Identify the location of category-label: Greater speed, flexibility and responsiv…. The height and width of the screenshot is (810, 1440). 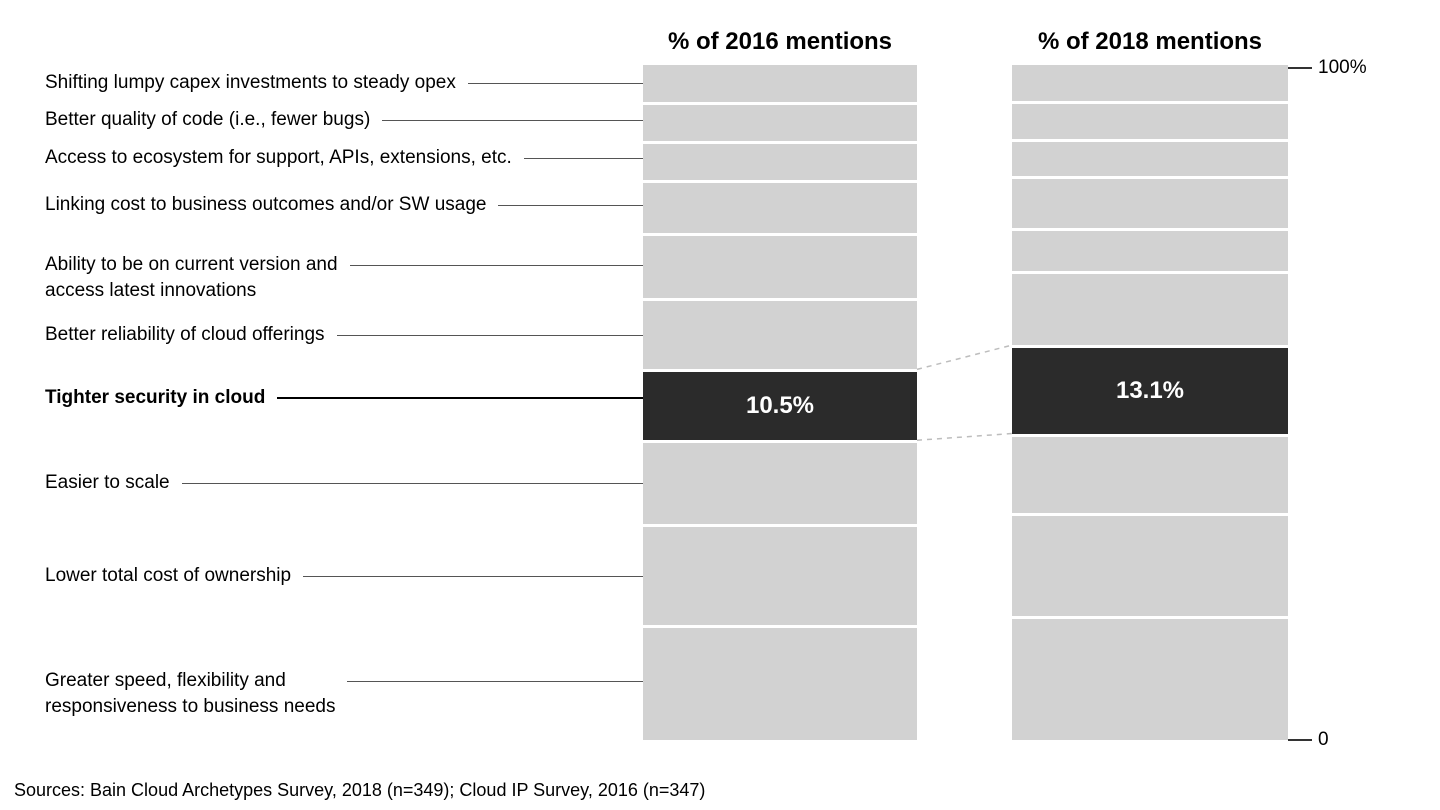
(190, 693).